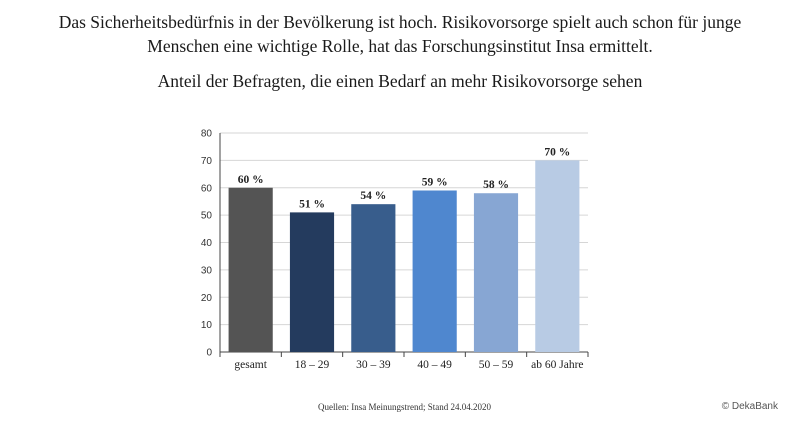 The height and width of the screenshot is (423, 800). I want to click on x-tick-label: gesamt, so click(250, 365).